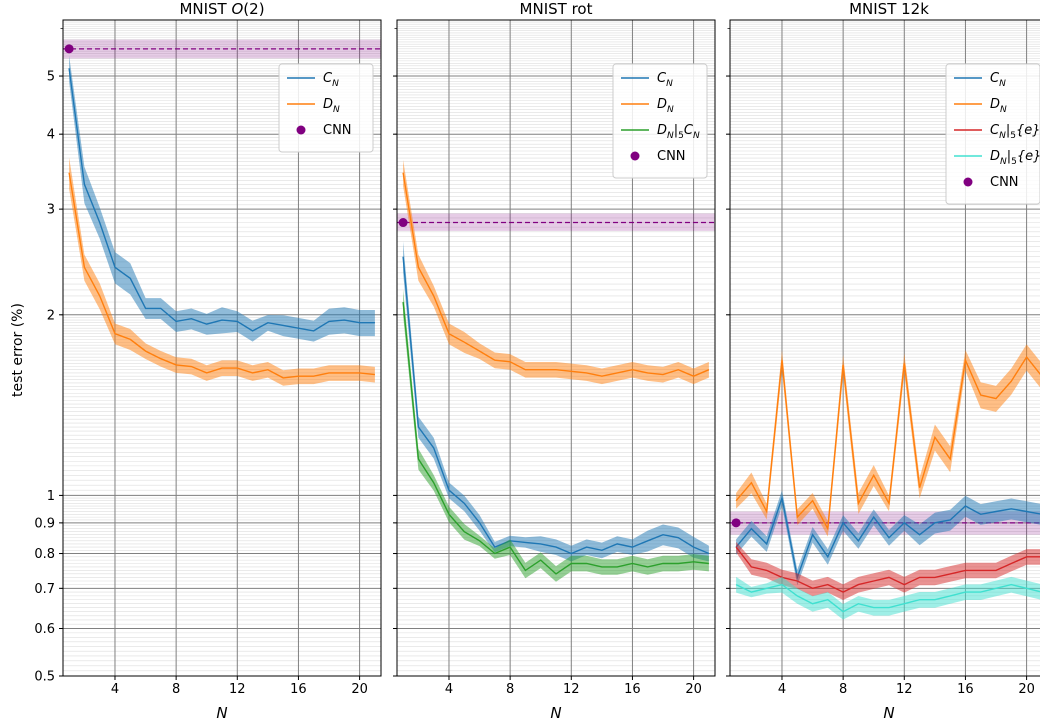 The width and height of the screenshot is (1040, 723). Describe the element at coordinates (51, 77) in the screenshot. I see `y-tick-label: 5` at that location.